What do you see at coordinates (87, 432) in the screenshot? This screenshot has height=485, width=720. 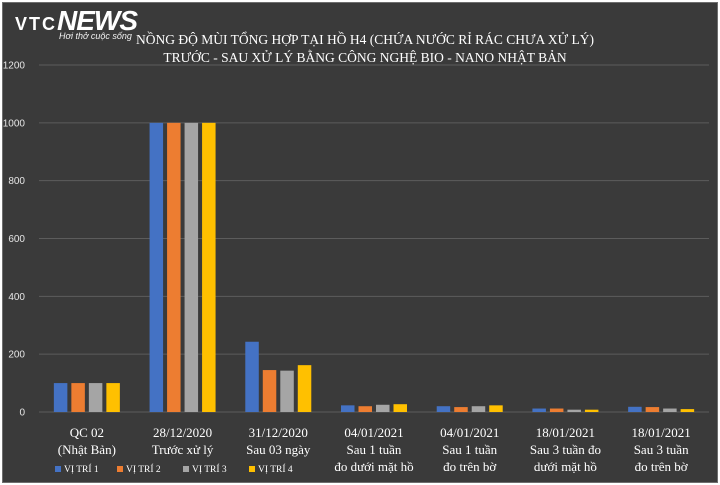 I see `x-tick-label: QC 02` at bounding box center [87, 432].